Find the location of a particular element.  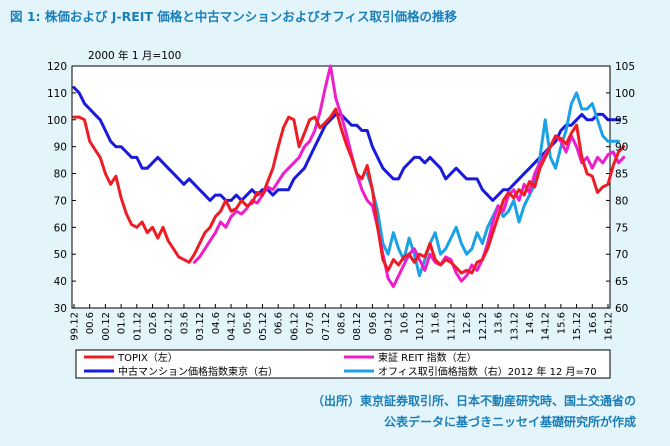

y-axis-left: 30 40 50 60 70 80 90 100 110 120 is located at coordinates (61, 188).